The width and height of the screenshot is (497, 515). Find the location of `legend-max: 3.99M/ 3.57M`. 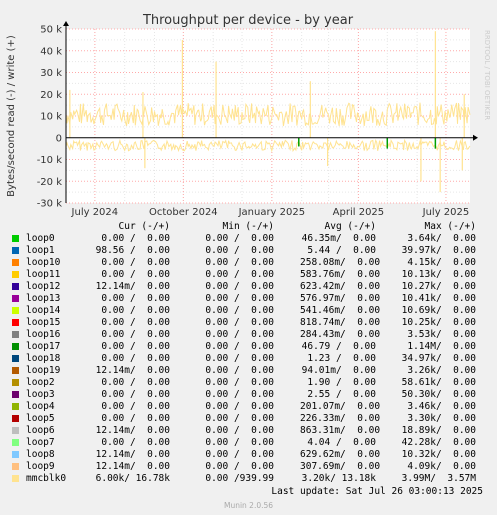

legend-max: 3.99M/ 3.57M is located at coordinates (438, 478).